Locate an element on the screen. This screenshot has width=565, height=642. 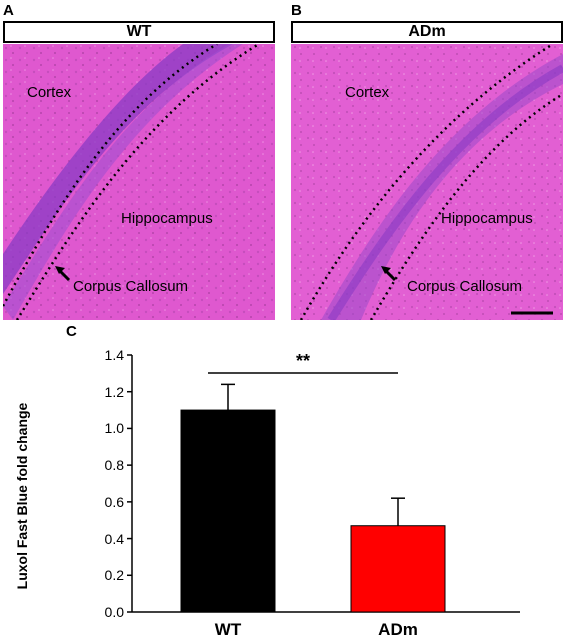
panel-c-letter: C is located at coordinates (71, 331).